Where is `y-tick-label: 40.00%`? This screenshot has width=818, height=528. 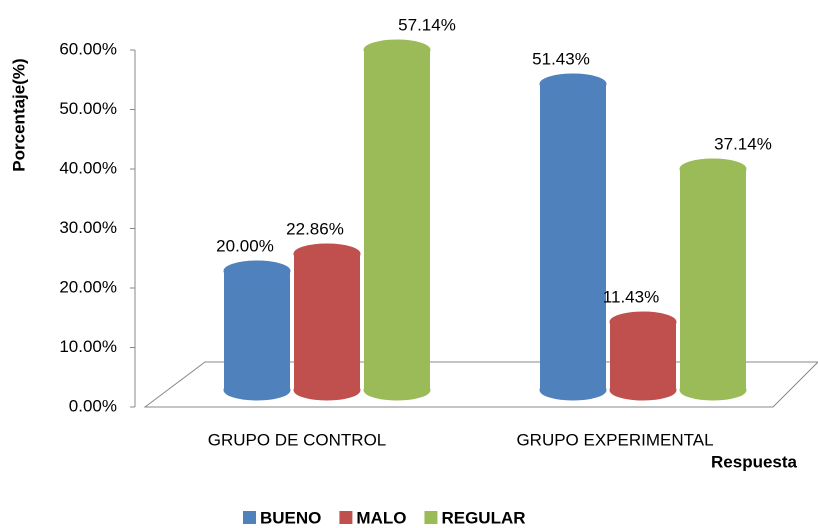 y-tick-label: 40.00% is located at coordinates (88, 167).